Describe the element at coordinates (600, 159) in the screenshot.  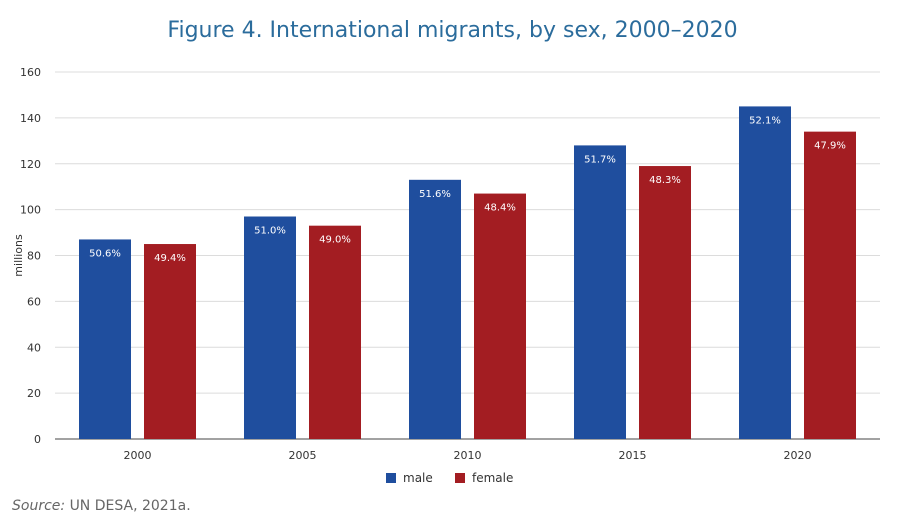
I see `bar-data-label: 51.7%` at that location.